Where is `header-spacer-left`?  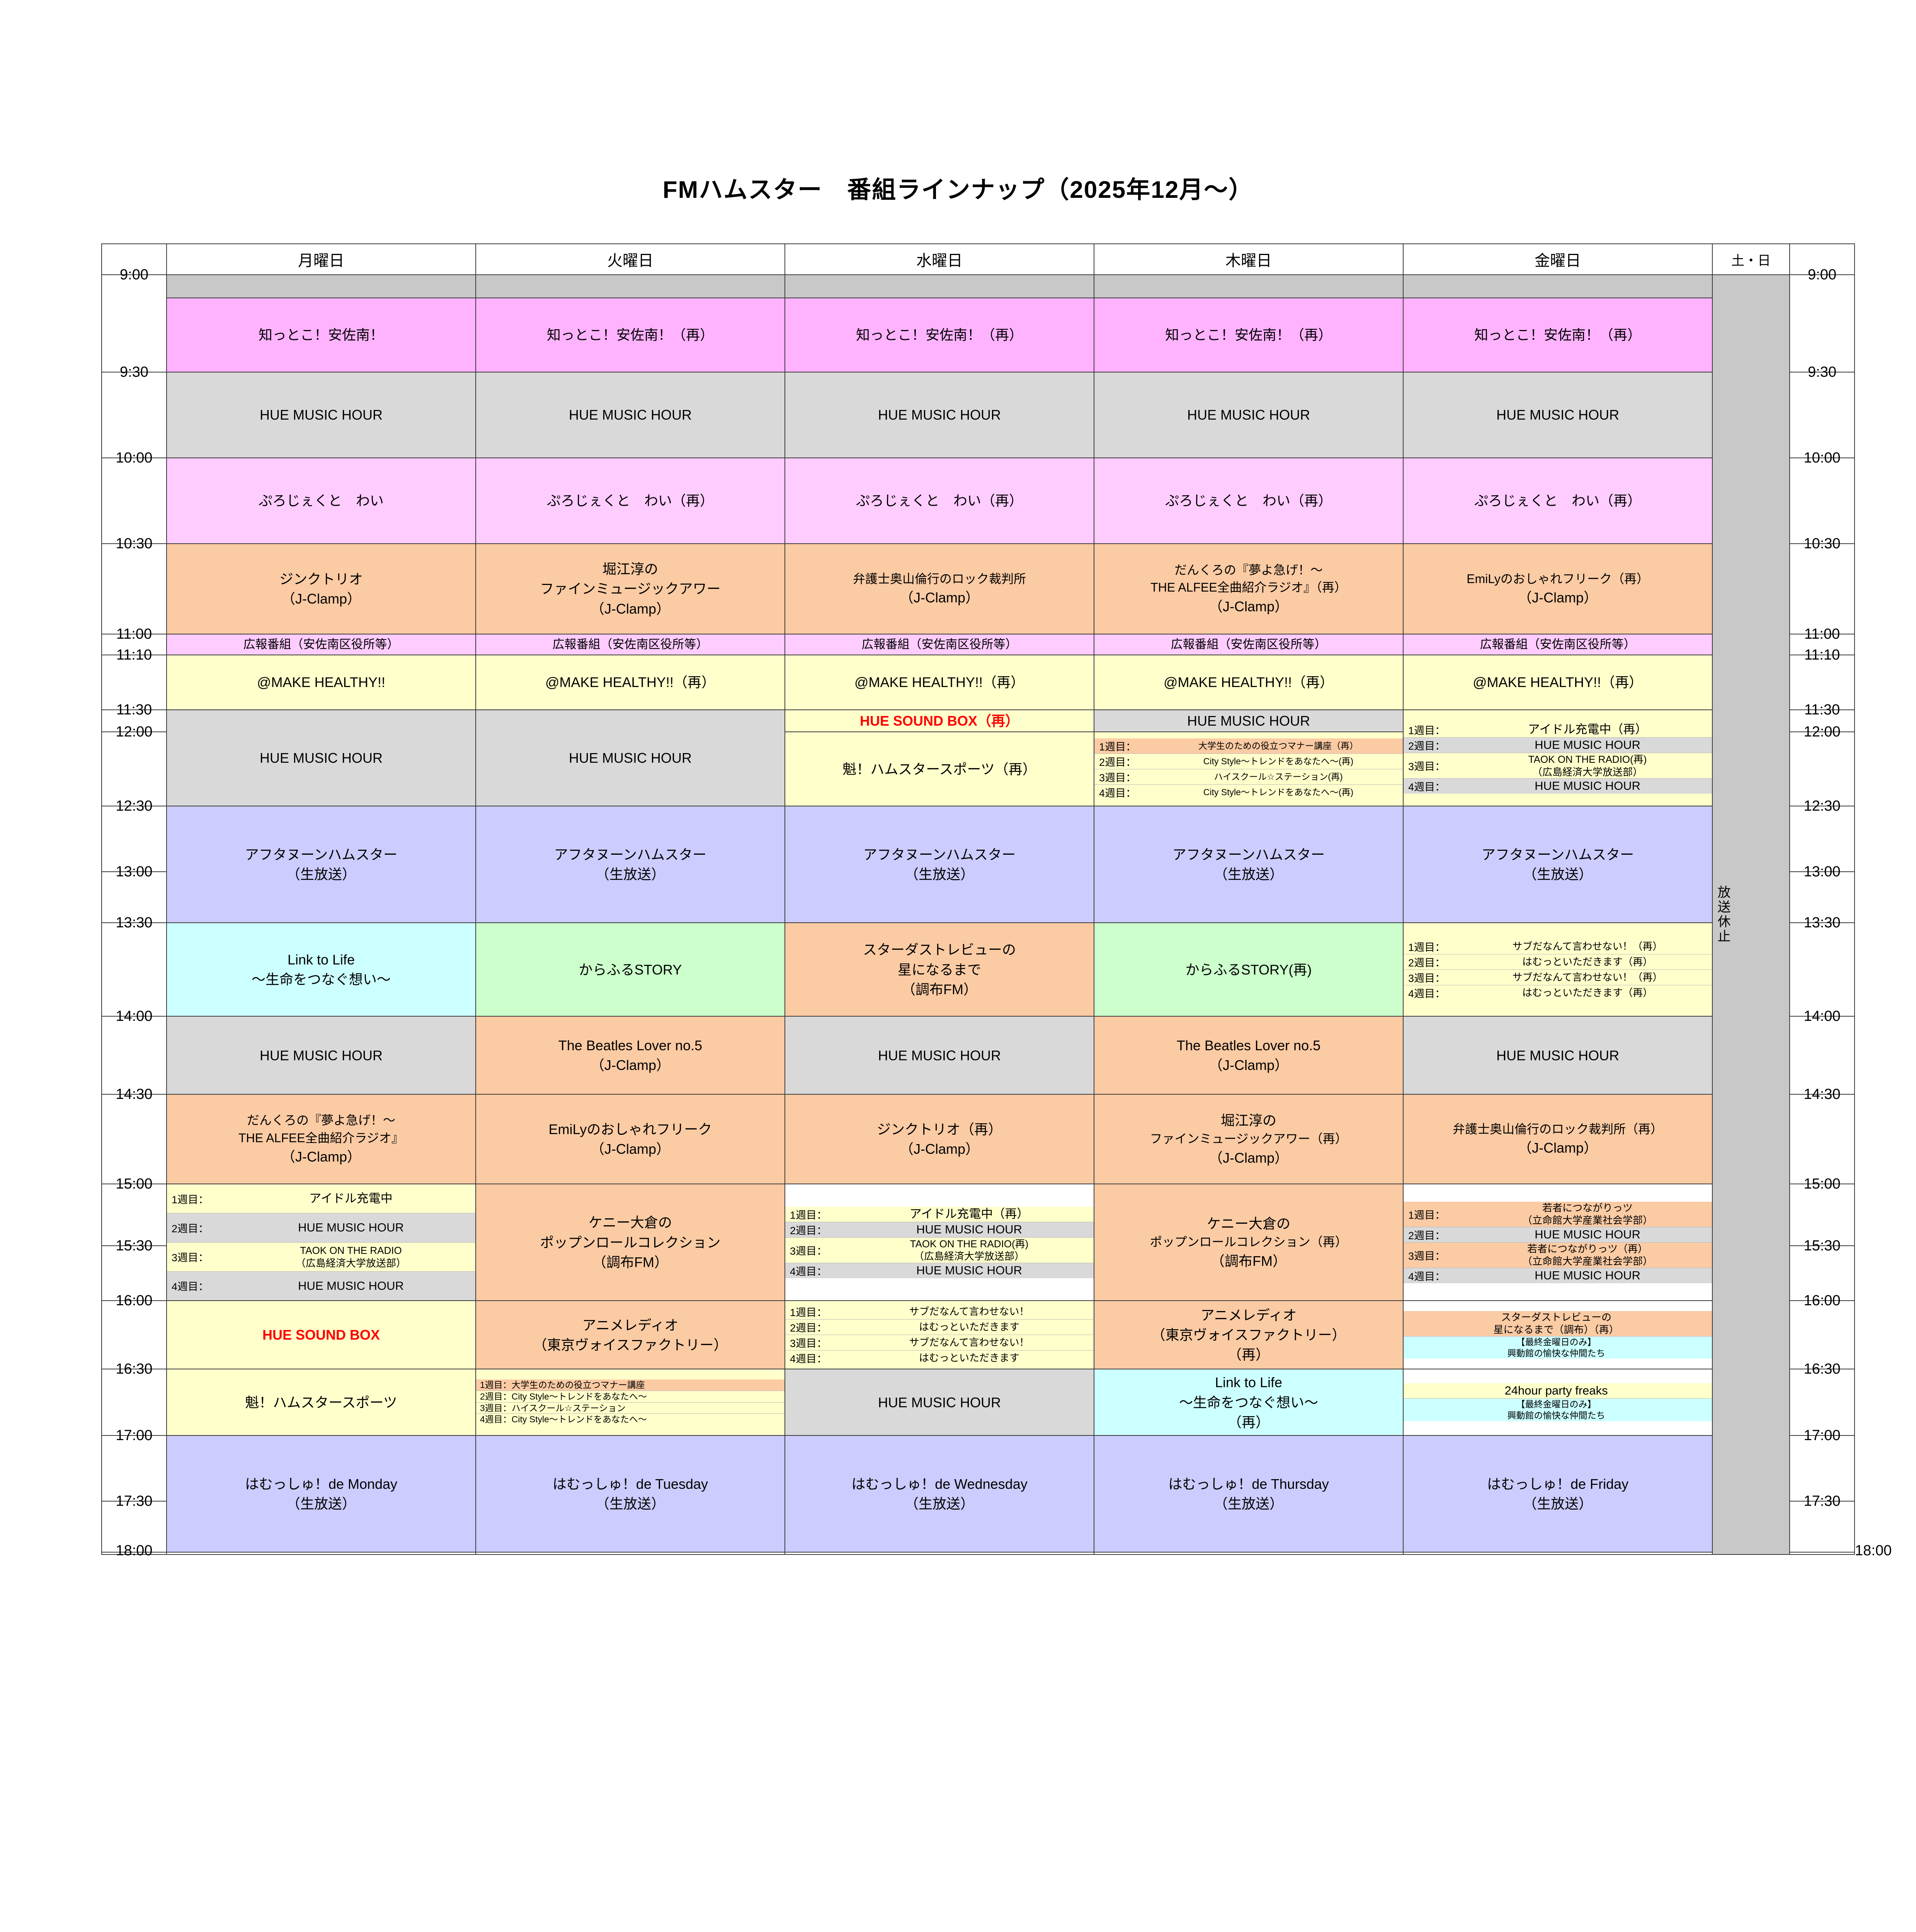
header-spacer-left is located at coordinates (134, 259).